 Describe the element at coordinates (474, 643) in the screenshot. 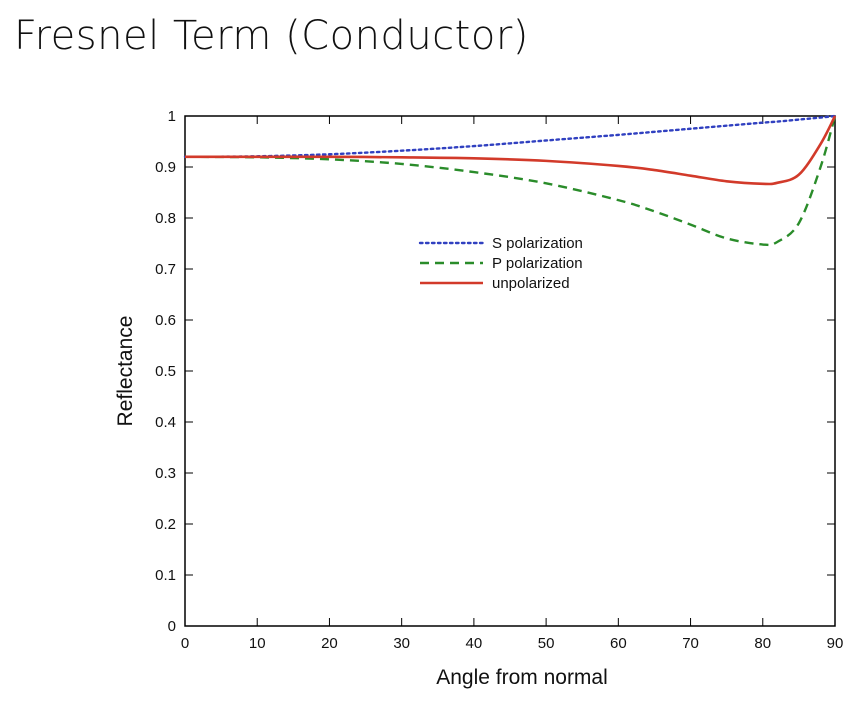

I see `x-tick-label: 40` at that location.